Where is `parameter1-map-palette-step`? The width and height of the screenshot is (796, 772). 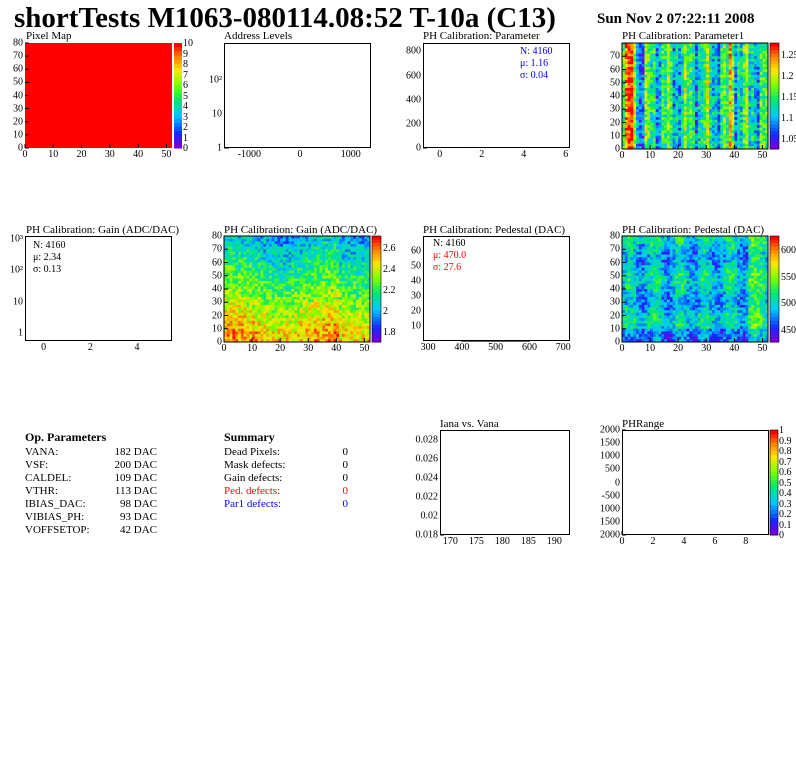
parameter1-map-palette-step is located at coordinates (774, 52).